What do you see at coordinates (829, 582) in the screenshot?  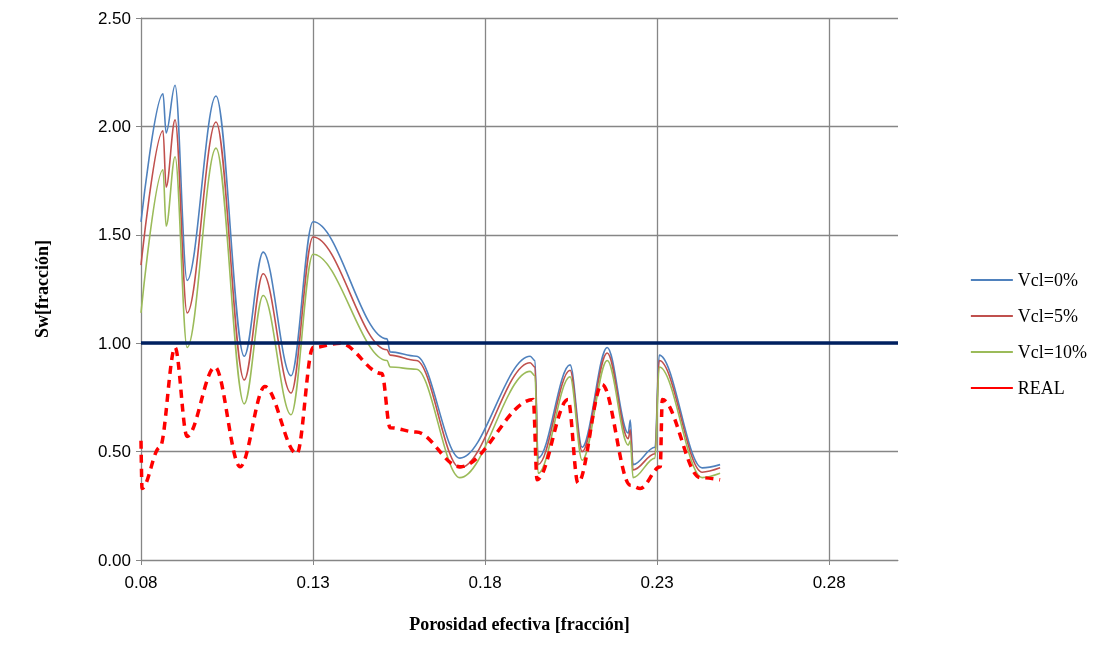 I see `x-tick-label: 0.28` at bounding box center [829, 582].